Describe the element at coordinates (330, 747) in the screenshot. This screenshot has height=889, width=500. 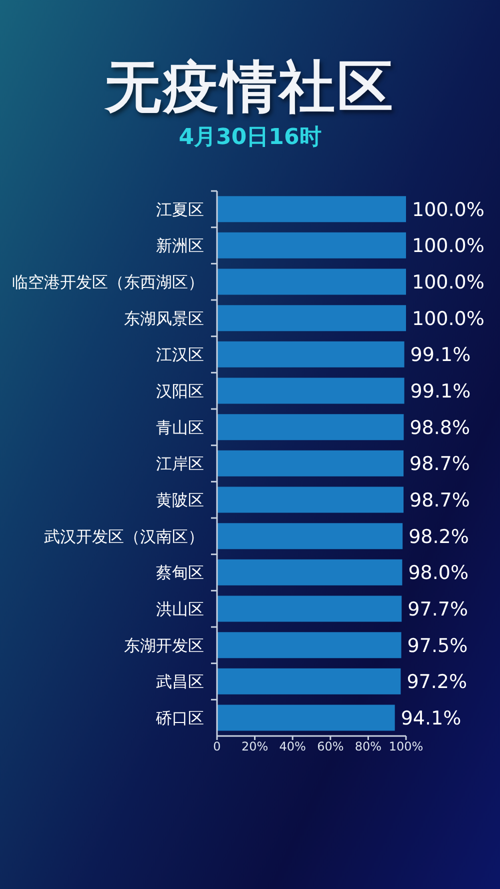
I see `x-tick-label: 60%` at that location.